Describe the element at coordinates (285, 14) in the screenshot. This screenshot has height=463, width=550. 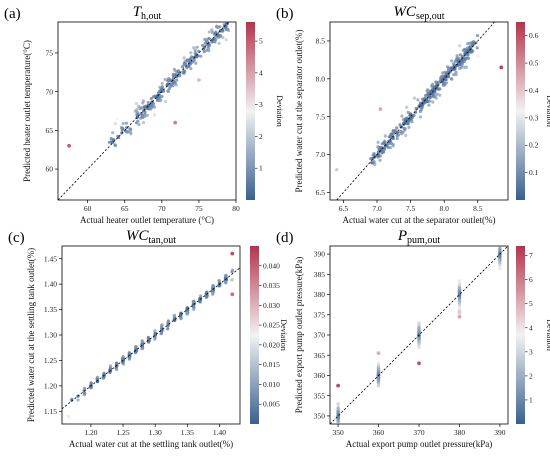
I see `panel-label: (b)` at that location.